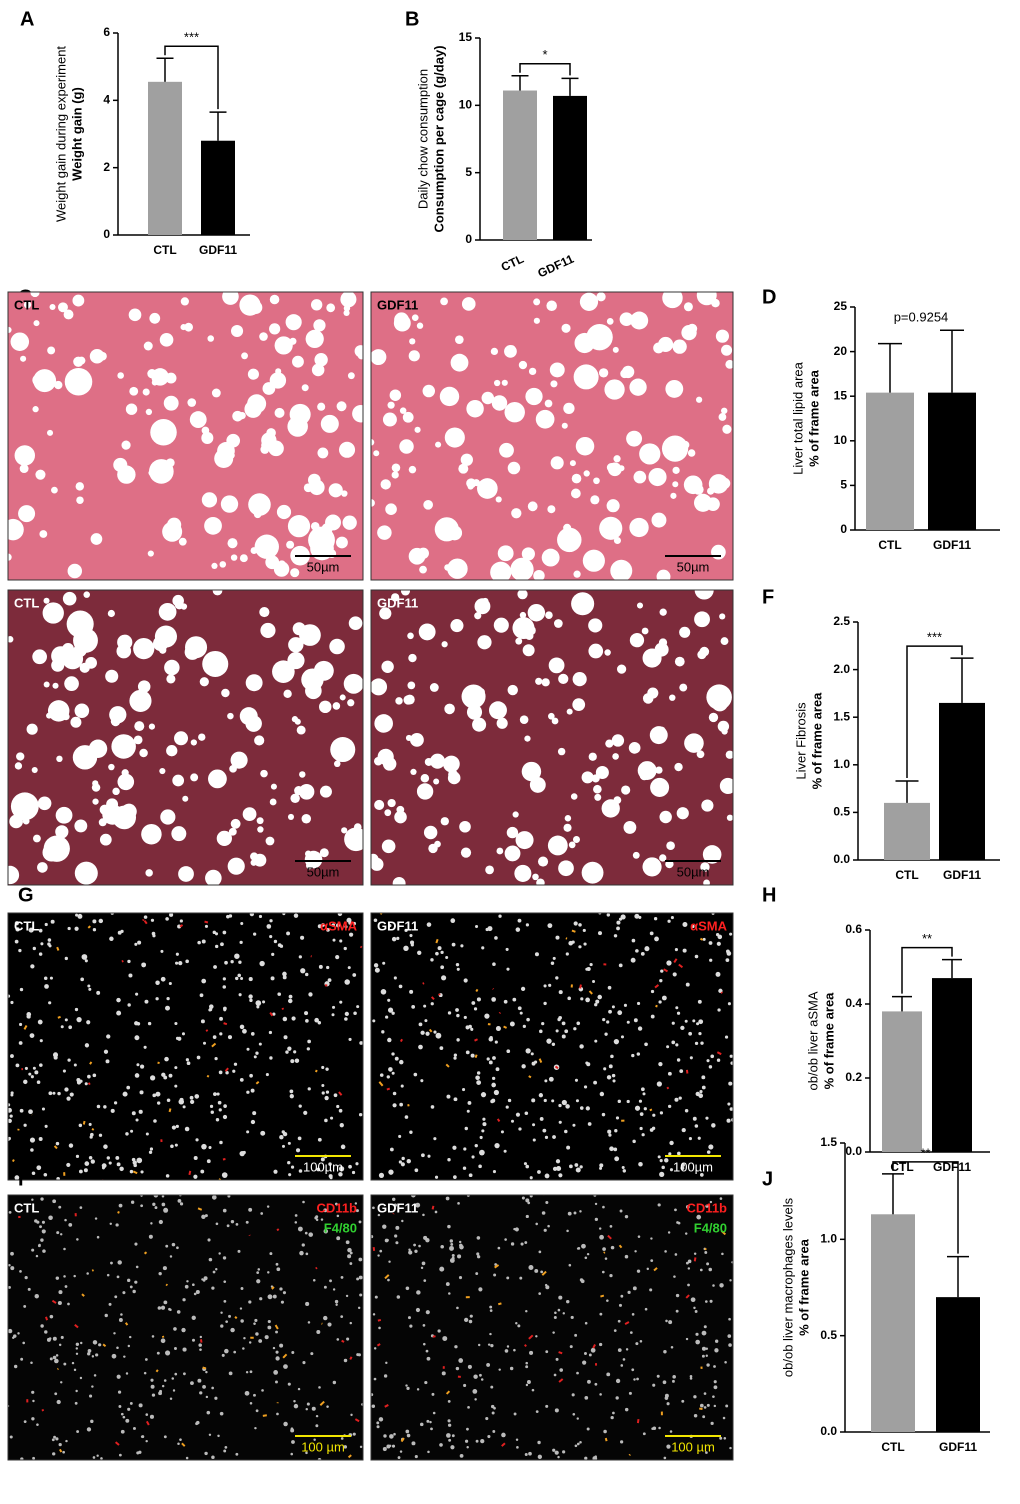 The width and height of the screenshot is (1020, 1504). I want to click on panel-letter: D, so click(769, 297).